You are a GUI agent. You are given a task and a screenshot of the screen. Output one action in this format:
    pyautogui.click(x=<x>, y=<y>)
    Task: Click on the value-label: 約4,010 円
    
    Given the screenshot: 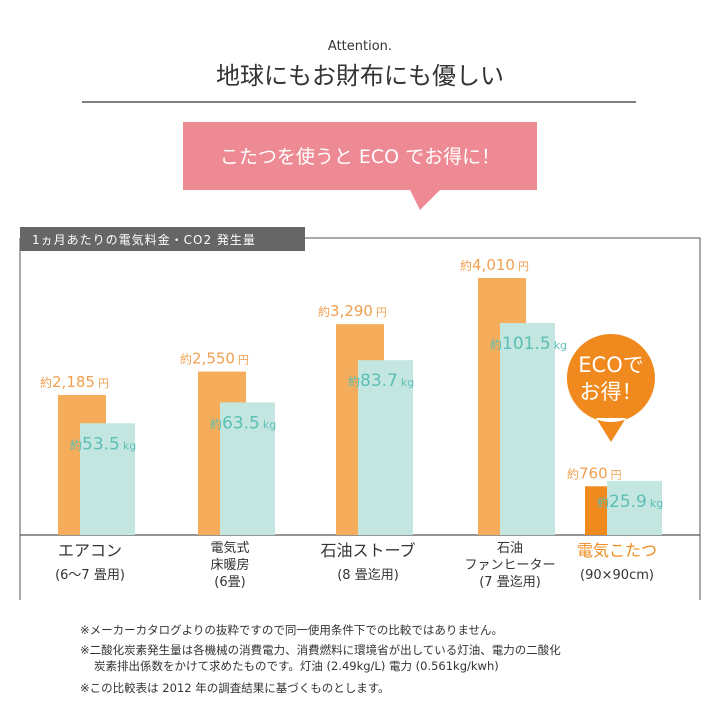 What is the action you would take?
    pyautogui.click(x=494, y=265)
    